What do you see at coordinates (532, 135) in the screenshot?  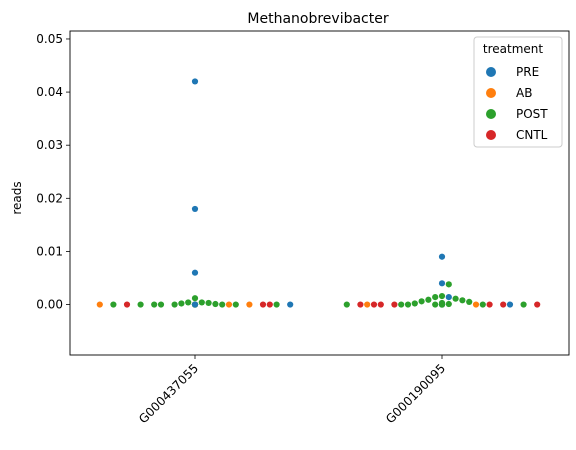 I see `legend-label-cntl: CNTL` at bounding box center [532, 135].